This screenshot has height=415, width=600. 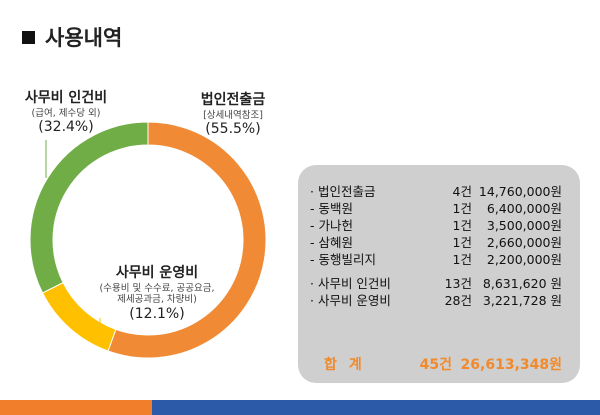 I want to click on row-count: 28건, so click(x=458, y=300).